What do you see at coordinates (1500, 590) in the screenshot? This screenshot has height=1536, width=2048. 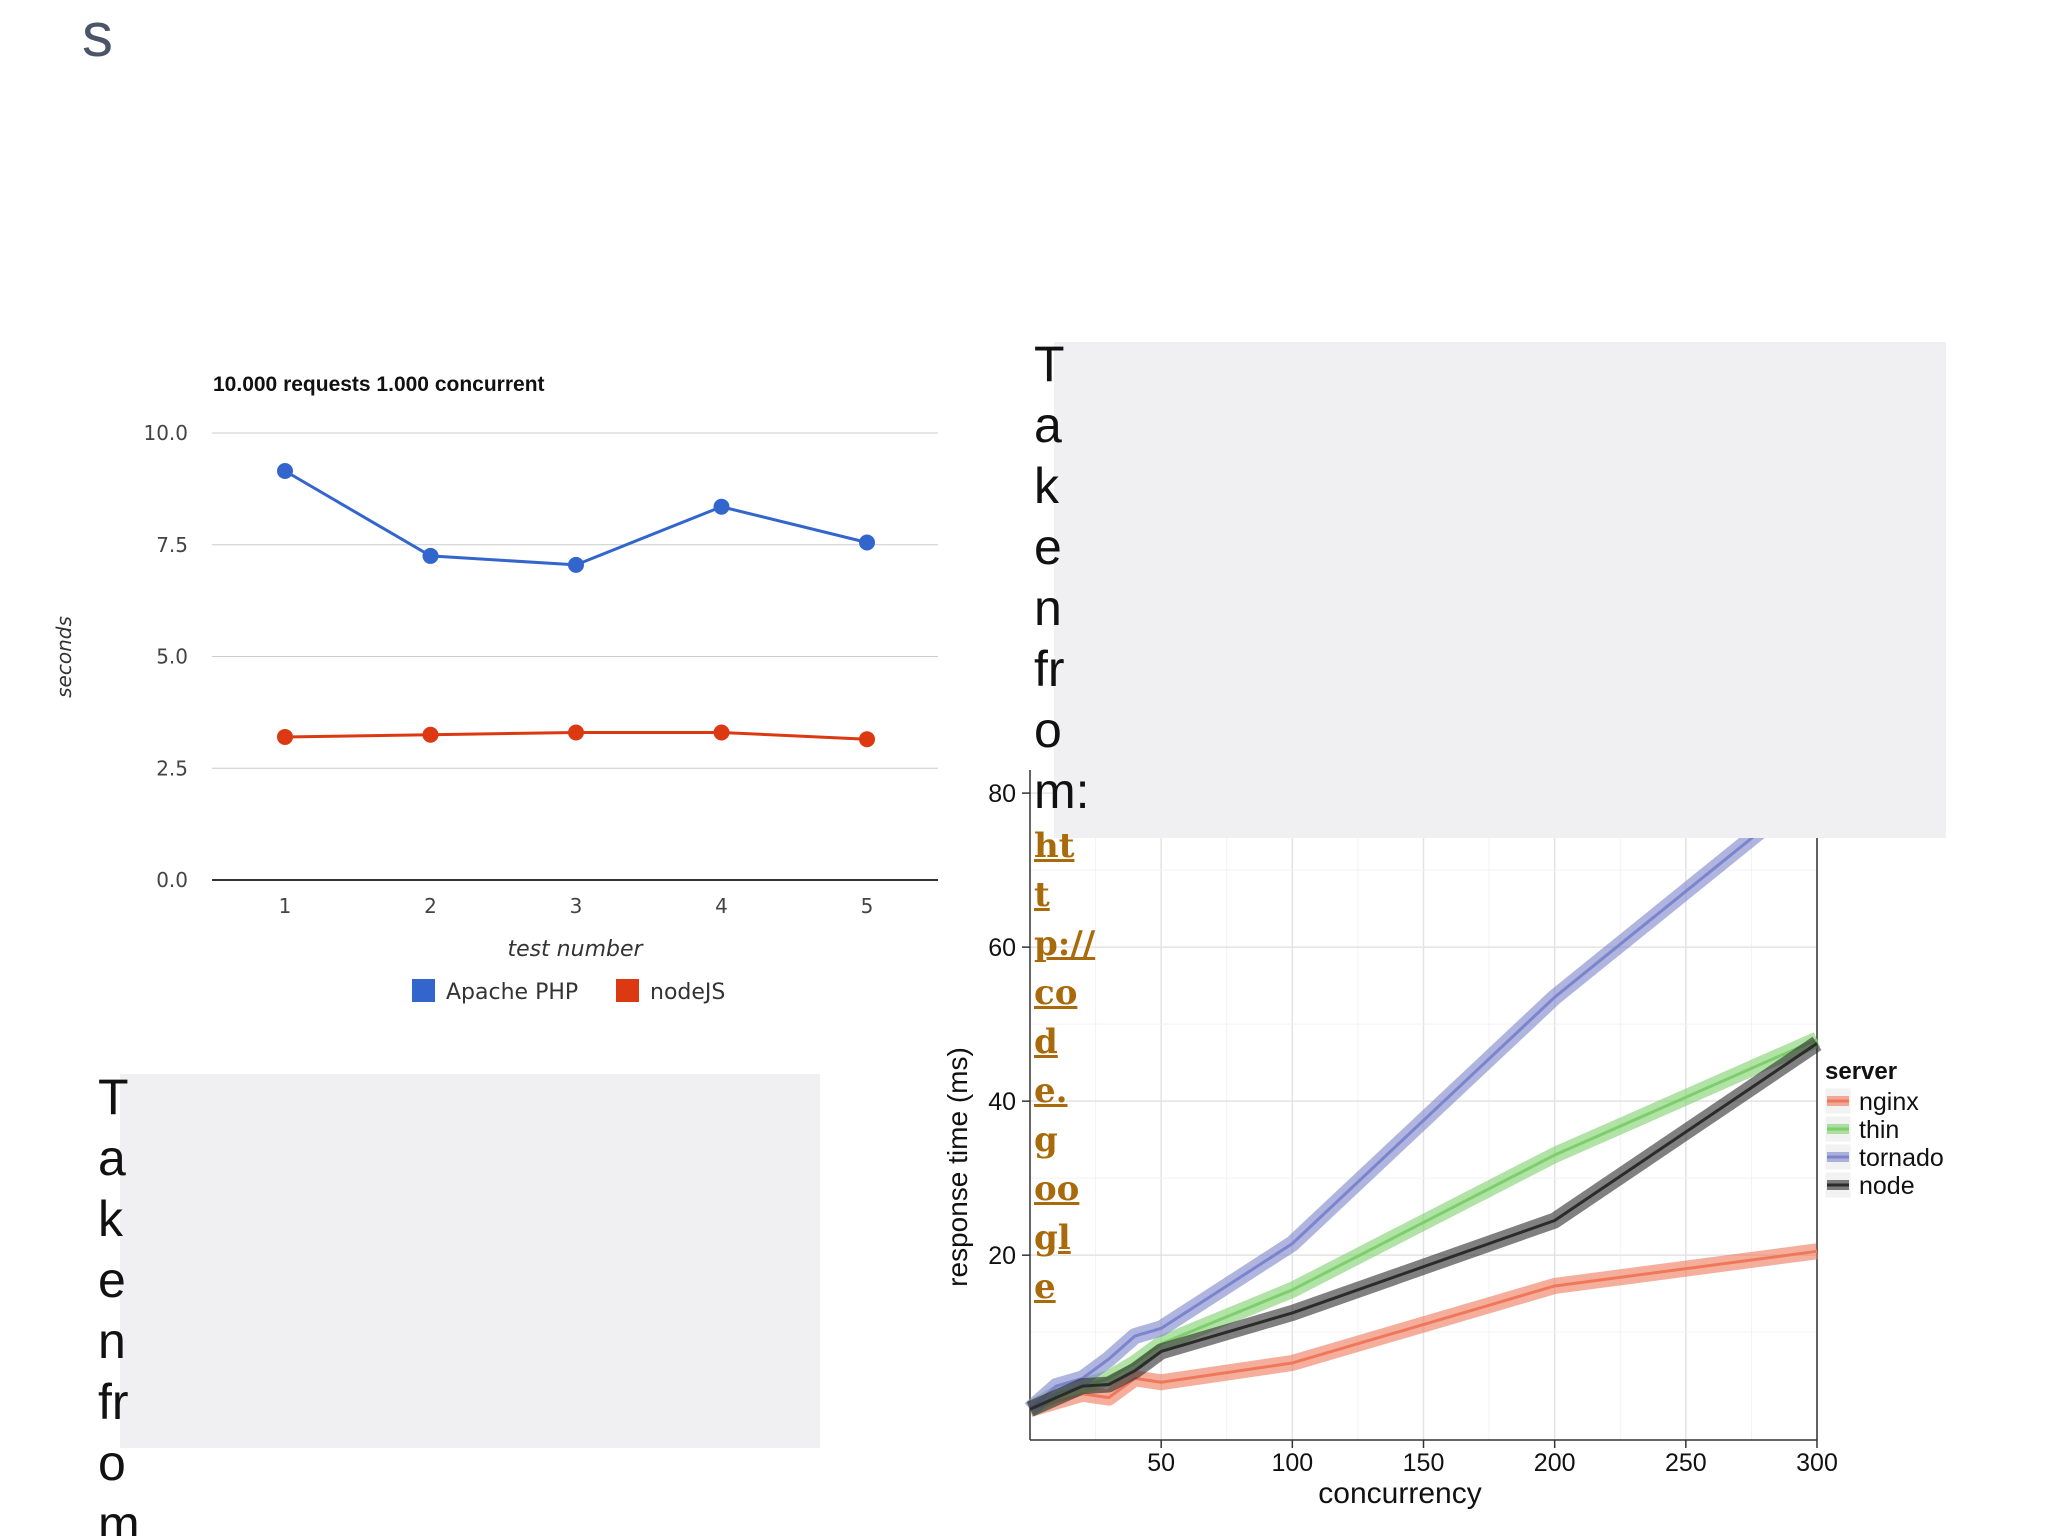 I see `image-placeholder-right` at bounding box center [1500, 590].